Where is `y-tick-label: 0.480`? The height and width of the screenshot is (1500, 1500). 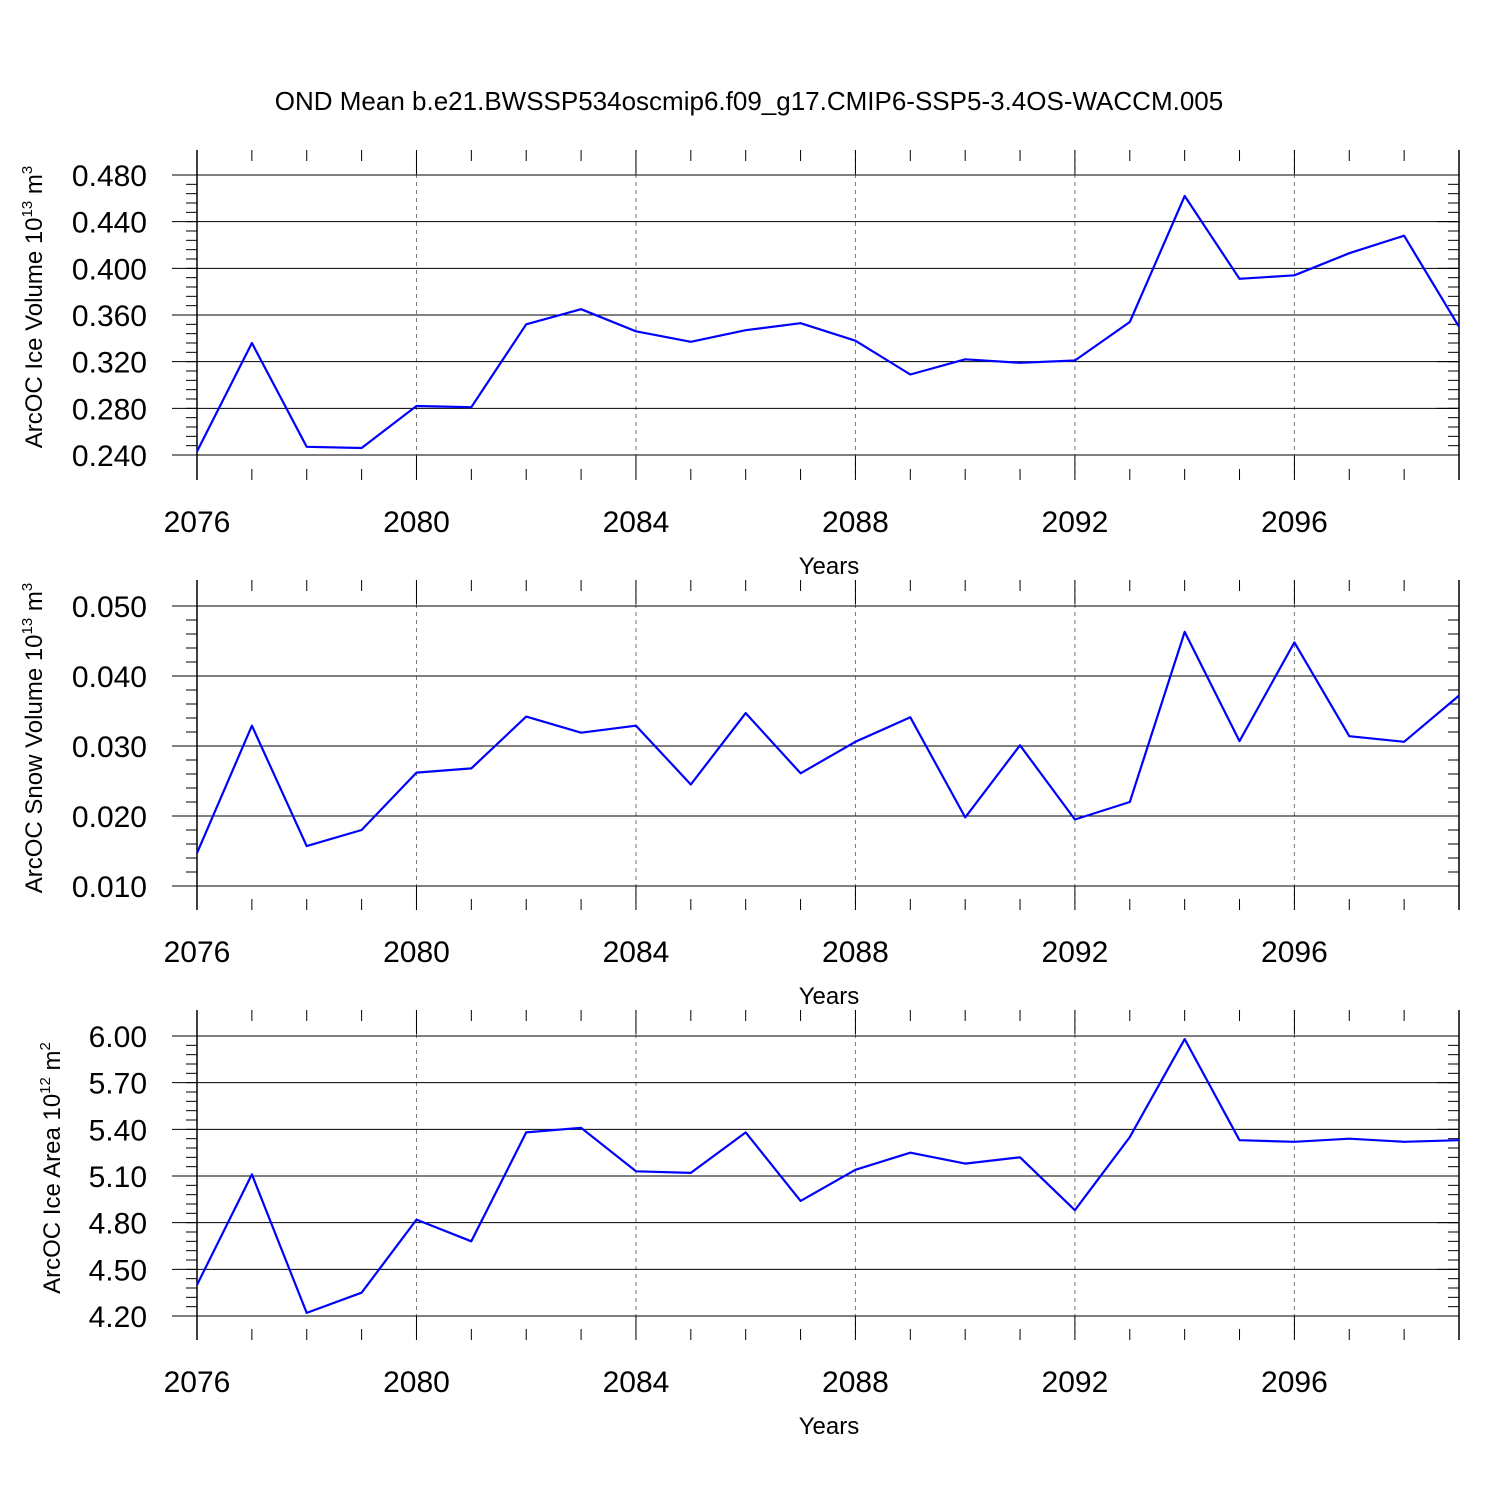 y-tick-label: 0.480 is located at coordinates (109, 176).